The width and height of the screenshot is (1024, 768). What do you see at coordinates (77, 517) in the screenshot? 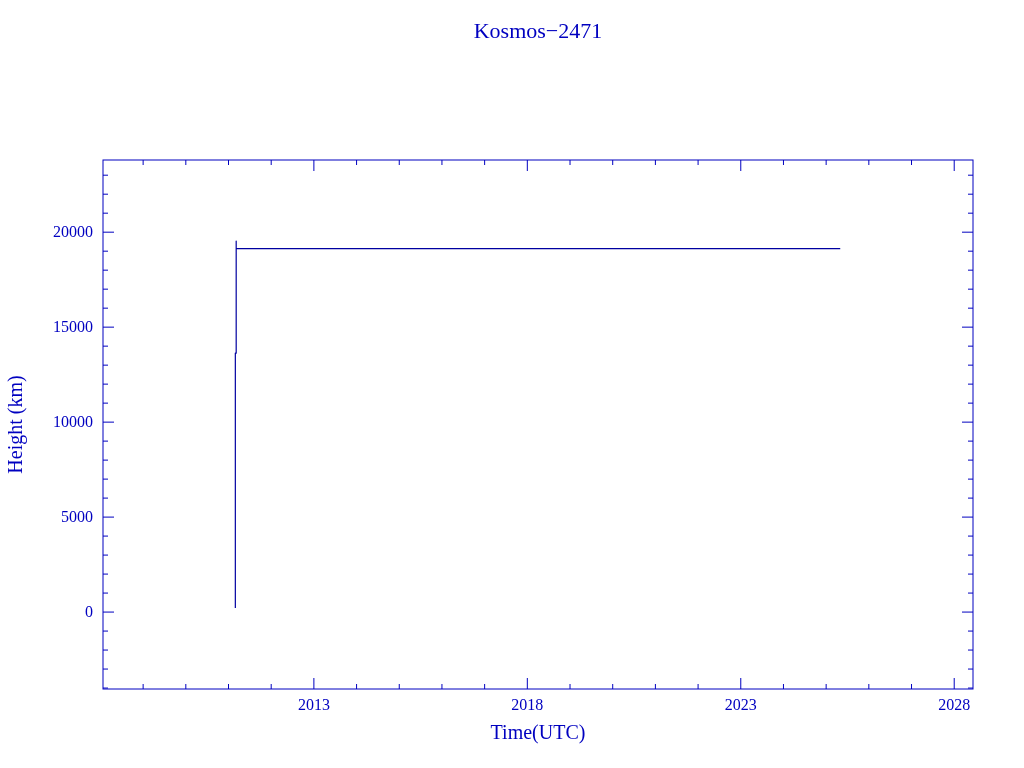
I see `y-tick-label: 5000` at bounding box center [77, 517].